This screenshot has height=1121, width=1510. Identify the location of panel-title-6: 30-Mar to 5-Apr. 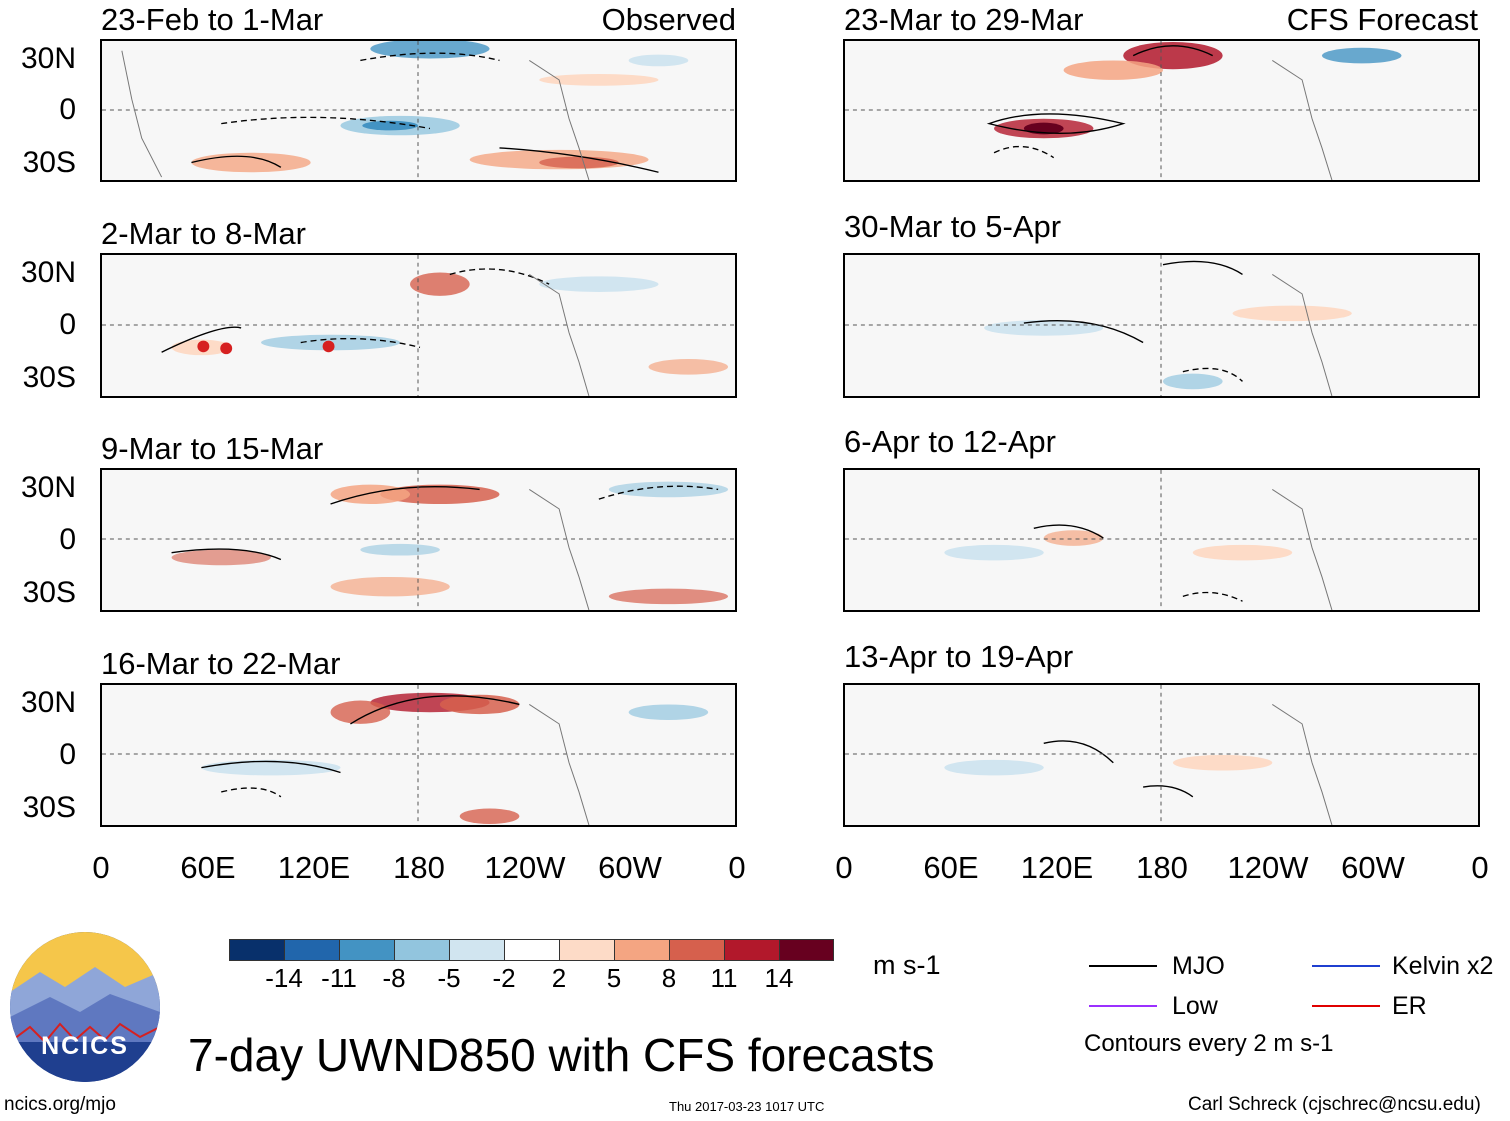
(953, 226).